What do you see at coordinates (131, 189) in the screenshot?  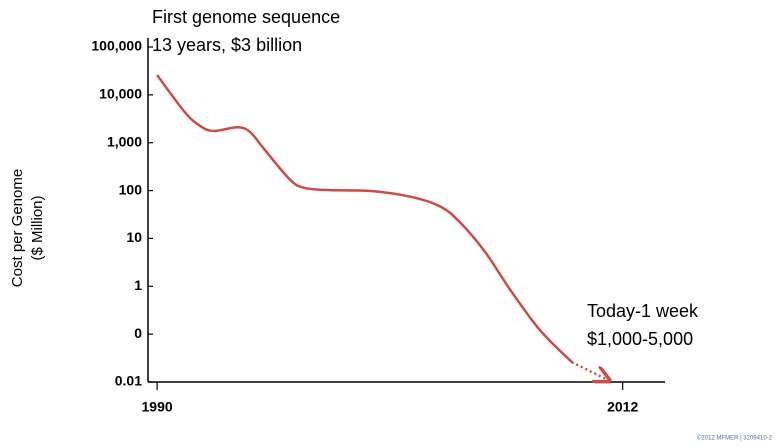 I see `y-tick-label: 100` at bounding box center [131, 189].